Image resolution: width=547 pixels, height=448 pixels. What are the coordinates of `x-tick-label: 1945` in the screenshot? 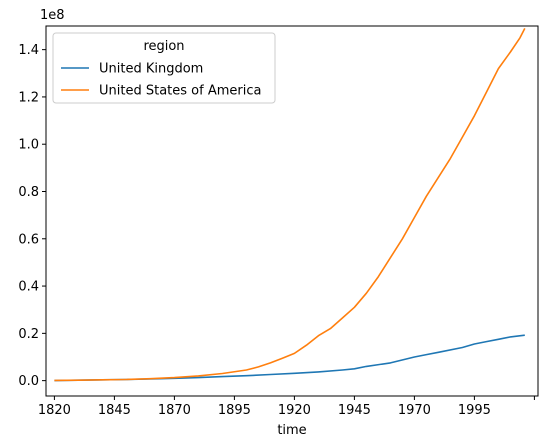 It's located at (354, 410).